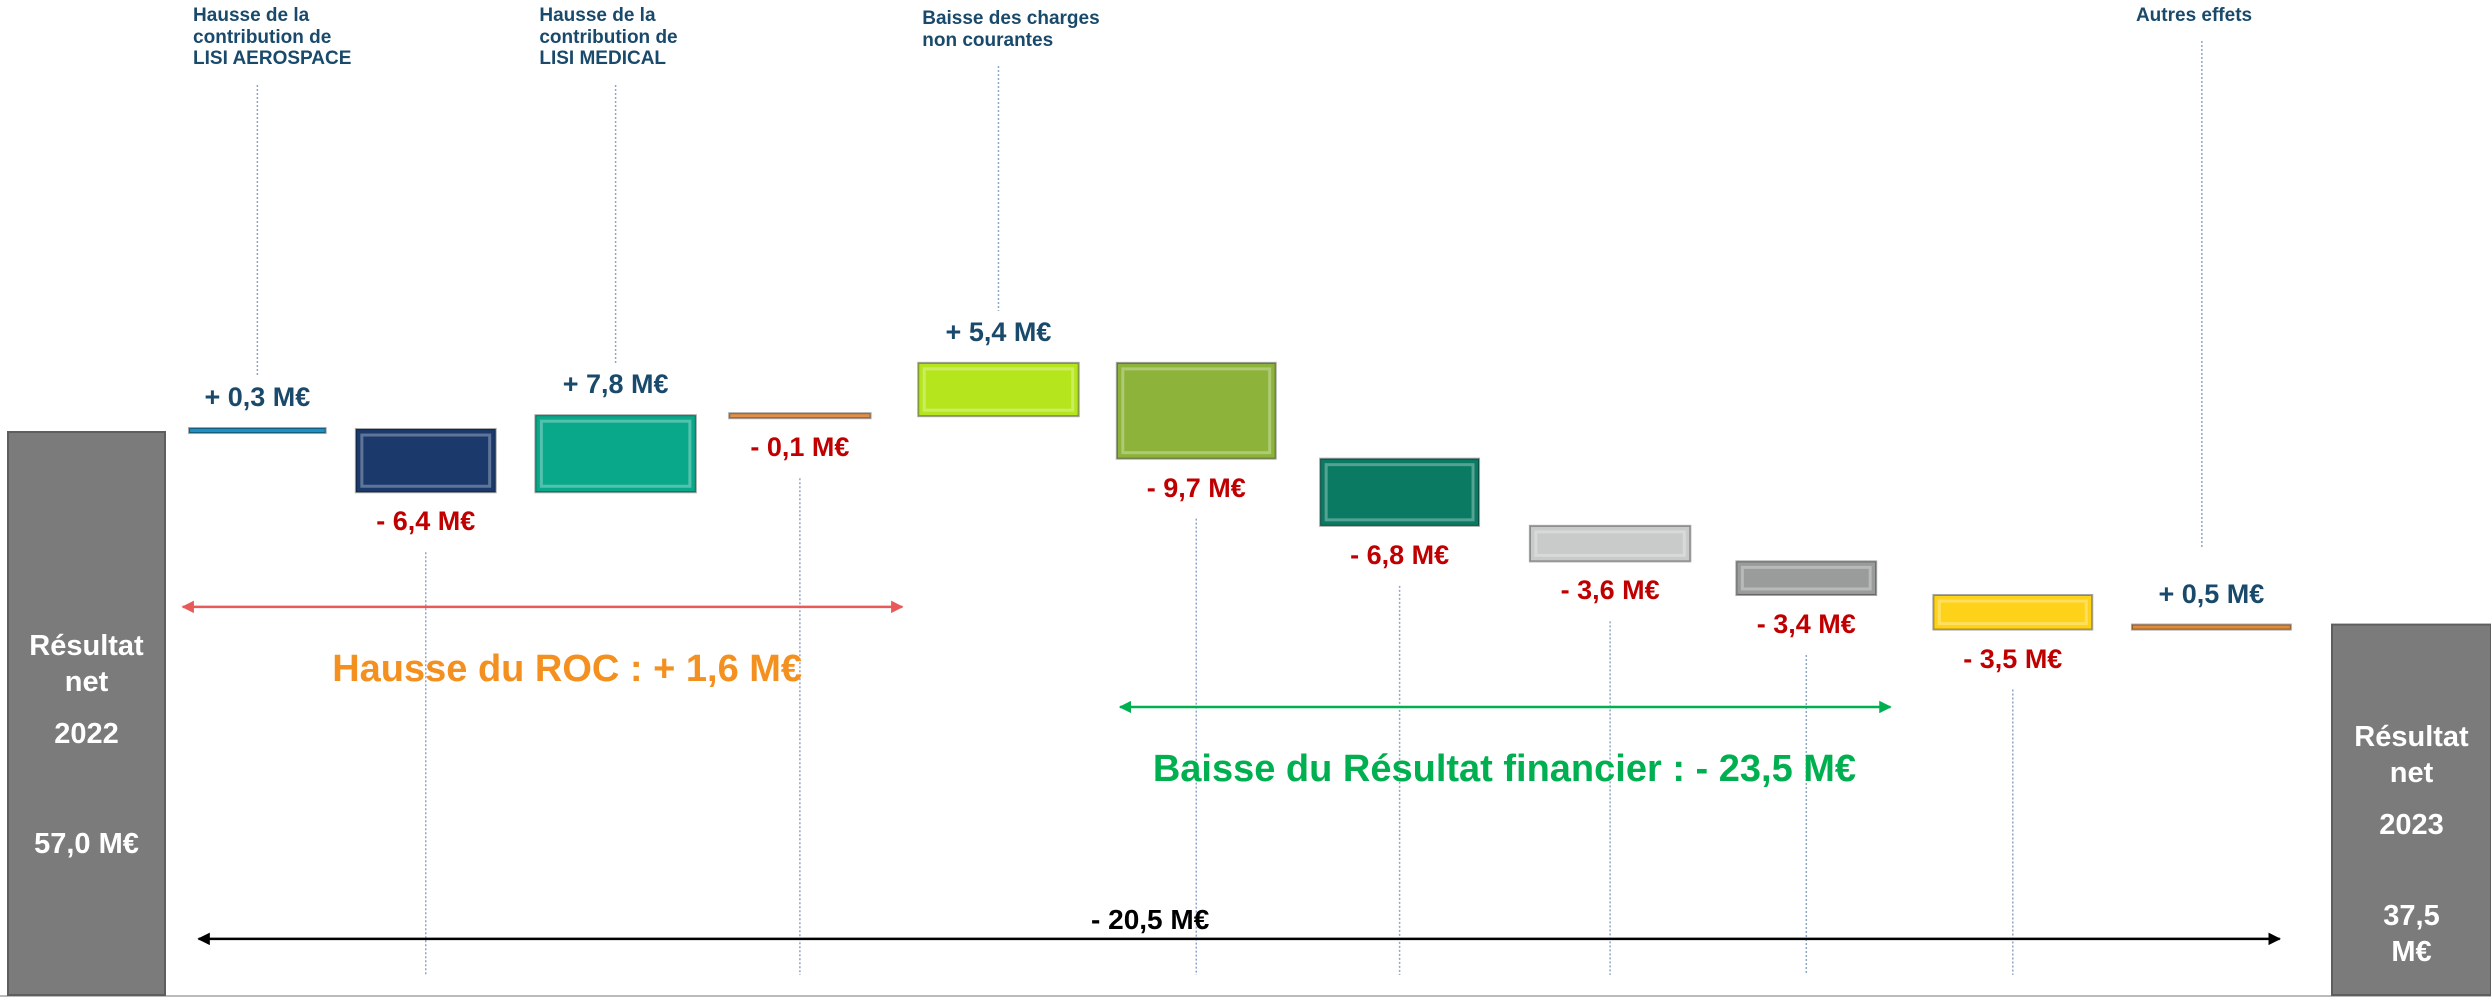 Image resolution: width=2491 pixels, height=997 pixels. Describe the element at coordinates (998, 331) in the screenshot. I see `value-label: + 5,4 M€` at that location.